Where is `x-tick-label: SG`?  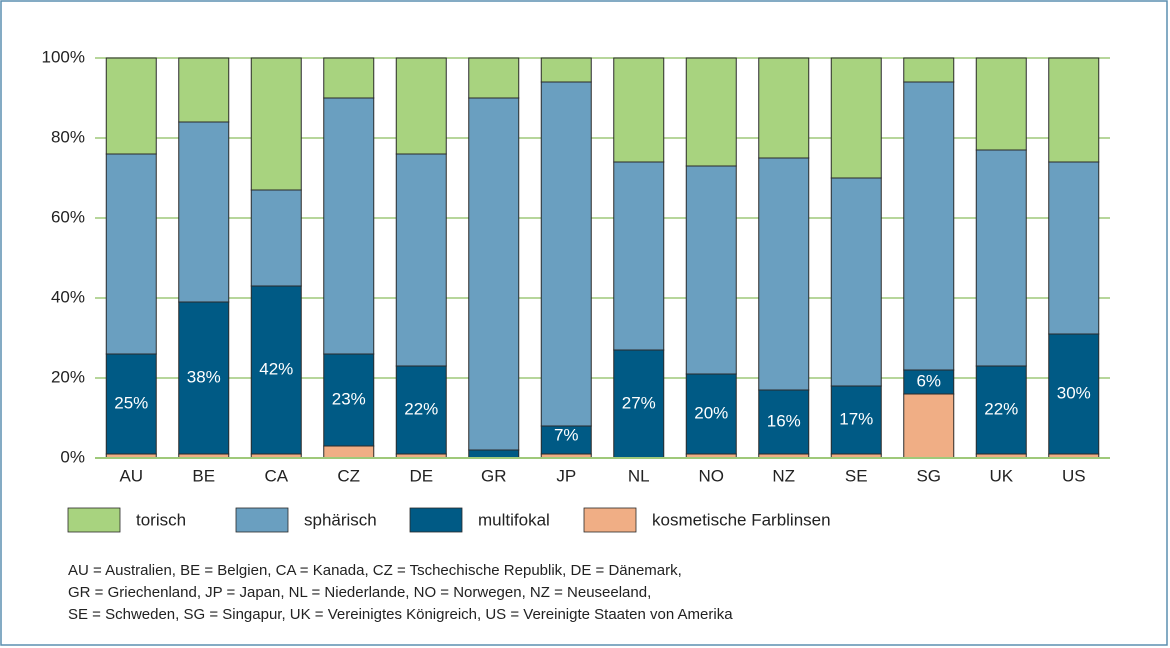
x-tick-label: SG is located at coordinates (928, 475).